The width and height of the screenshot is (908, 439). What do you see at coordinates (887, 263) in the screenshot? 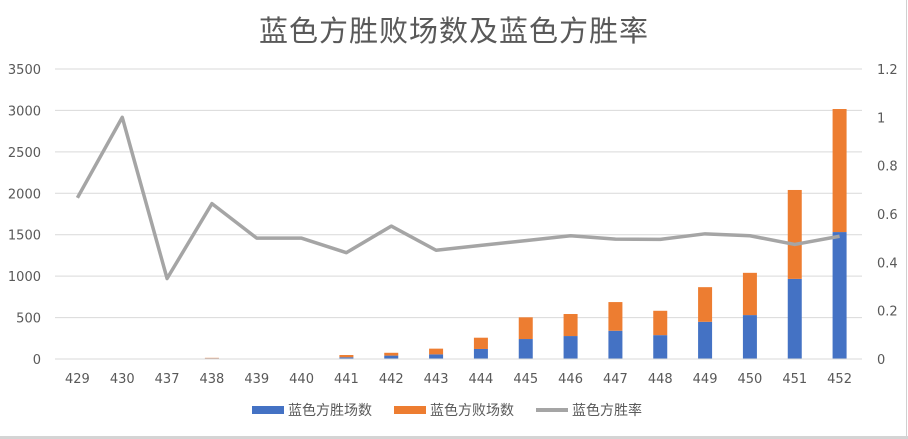
I see `right-axis-tick: 0.4` at bounding box center [887, 263].